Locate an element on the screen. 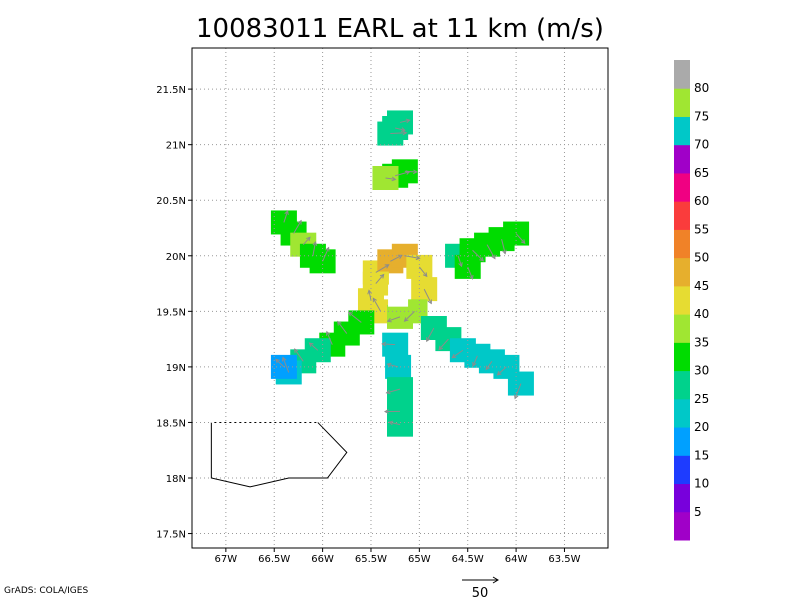 Image resolution: width=800 pixels, height=600 pixels. x-tick-label: 66.5W is located at coordinates (274, 559).